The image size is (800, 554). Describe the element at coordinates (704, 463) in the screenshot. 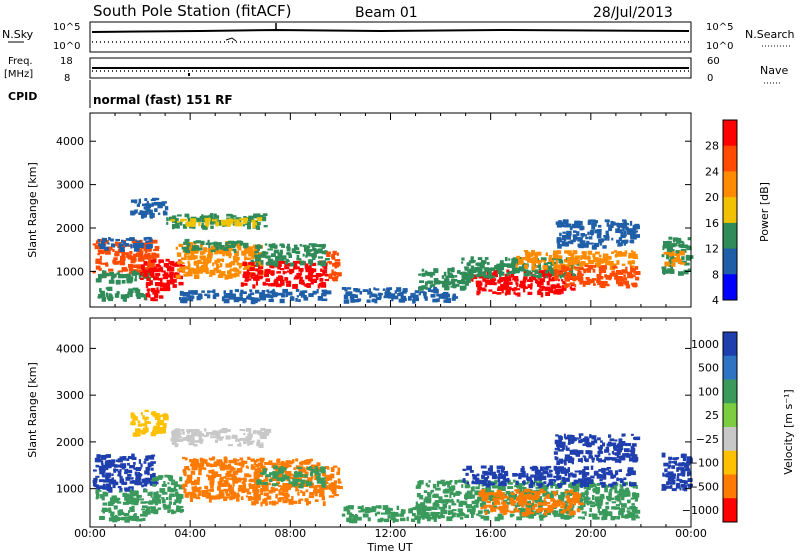

I see `colorbar-tick-label: −100` at that location.